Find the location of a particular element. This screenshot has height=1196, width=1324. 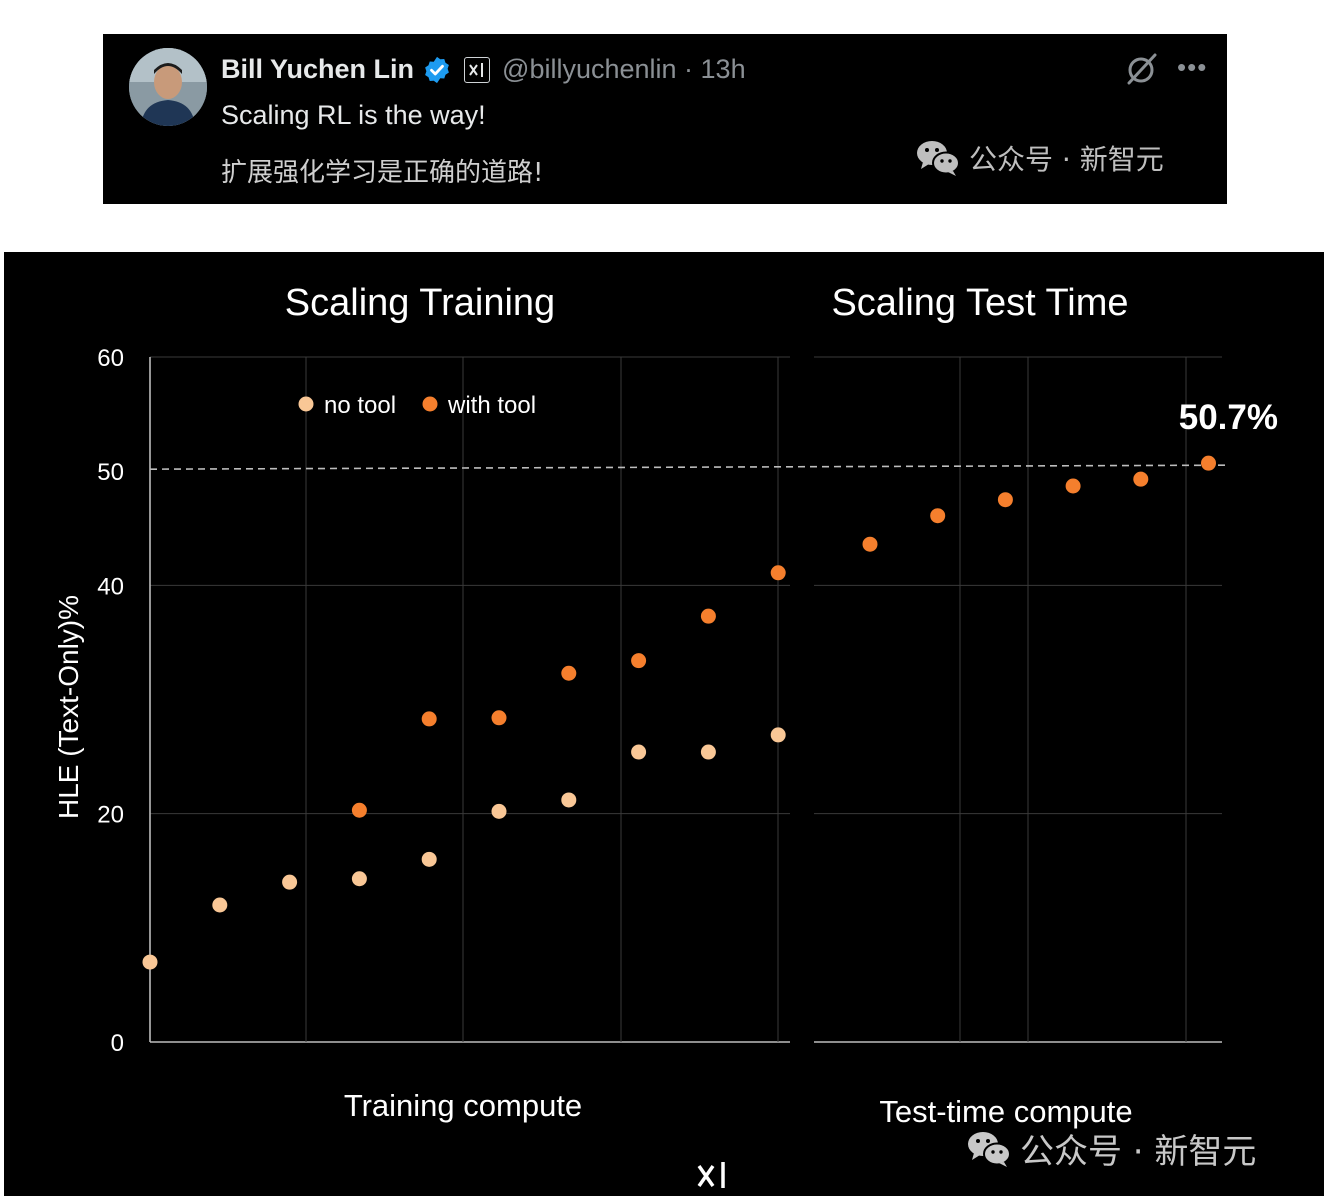

watermark-bottom: 公众号 · 新智元 is located at coordinates (1111, 1148).